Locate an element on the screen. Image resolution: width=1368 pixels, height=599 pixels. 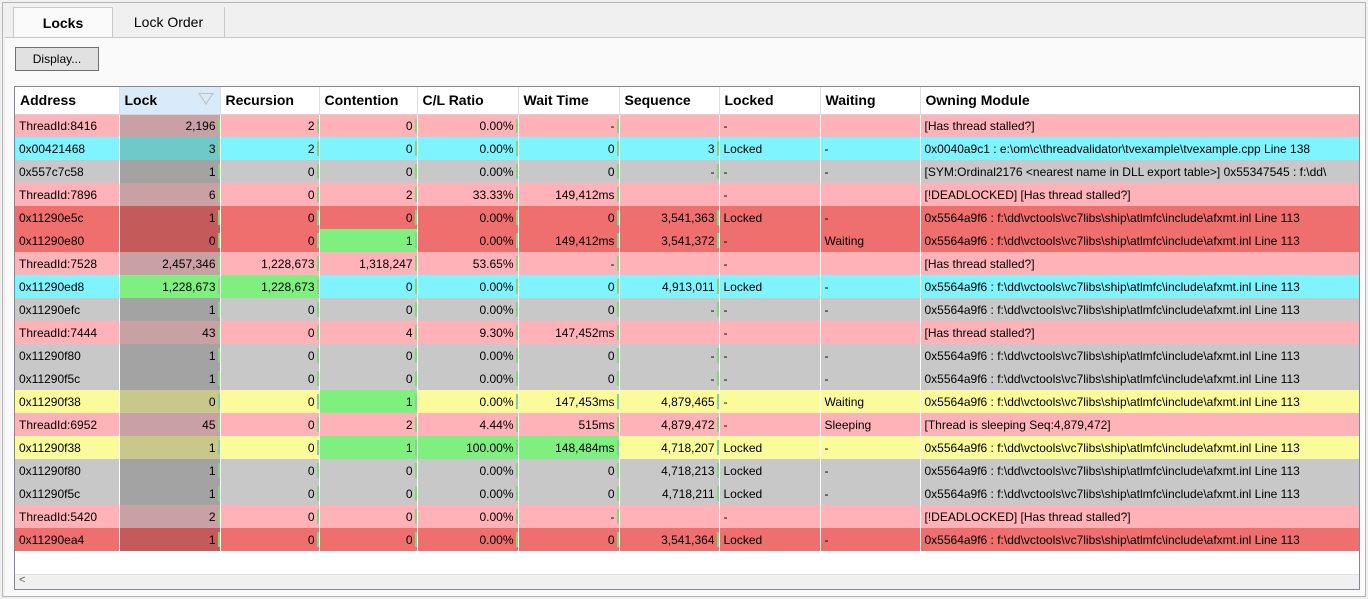
tab-lock-order: Lock Order is located at coordinates (169, 22).